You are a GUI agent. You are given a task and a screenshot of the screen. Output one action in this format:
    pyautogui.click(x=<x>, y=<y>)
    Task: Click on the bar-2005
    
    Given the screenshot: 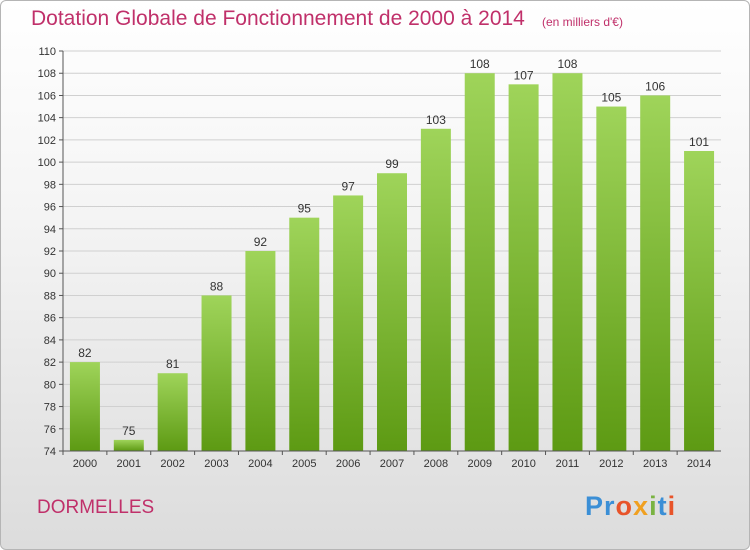 What is the action you would take?
    pyautogui.click(x=304, y=334)
    